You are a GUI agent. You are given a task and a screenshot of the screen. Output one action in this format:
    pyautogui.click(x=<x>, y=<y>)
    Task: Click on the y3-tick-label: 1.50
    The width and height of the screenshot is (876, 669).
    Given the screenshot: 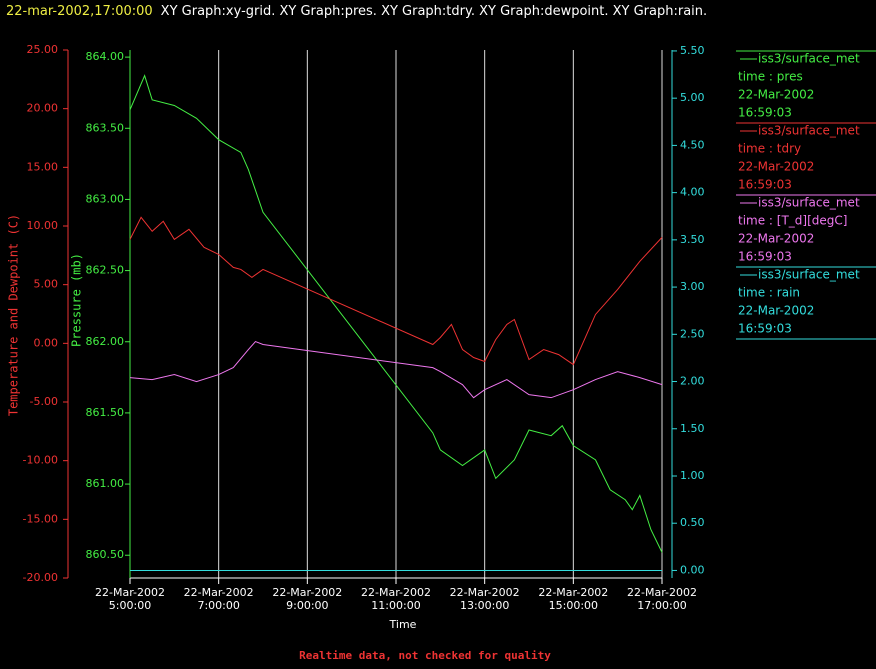 What is the action you would take?
    pyautogui.click(x=692, y=428)
    